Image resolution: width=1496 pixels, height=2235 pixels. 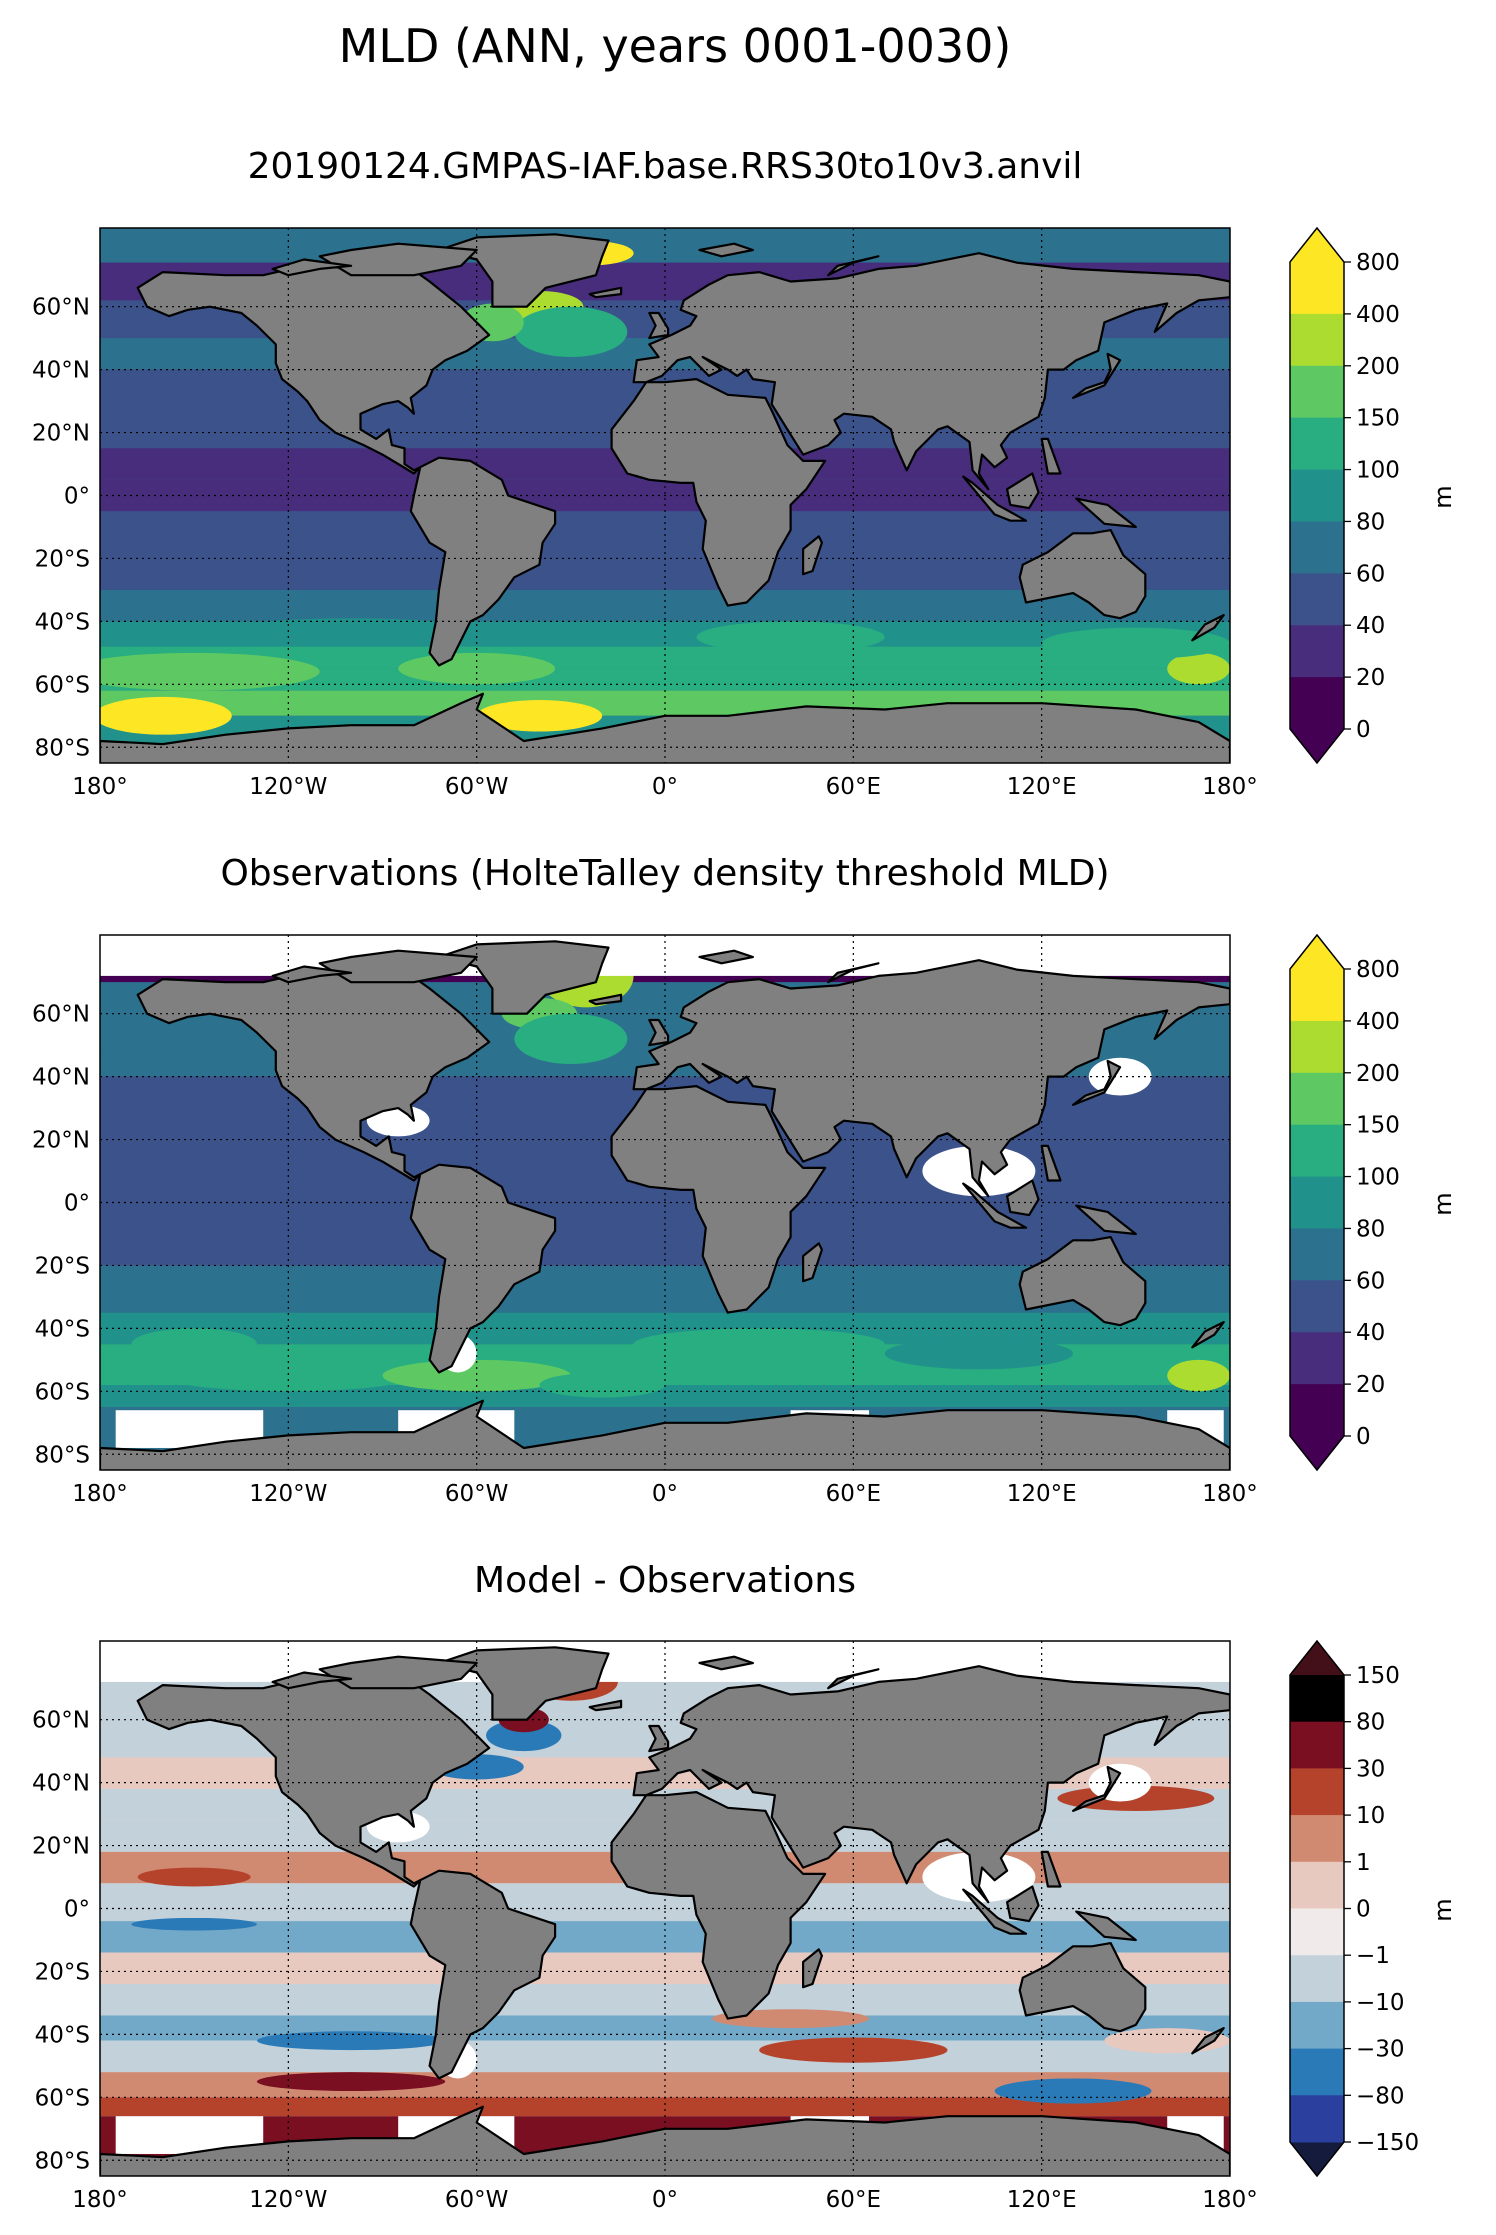 I want to click on y-axis-observations: 60°N 40°N 20°N 0° 20°S 40°S 60°S 80°S, so click(x=61, y=1235).